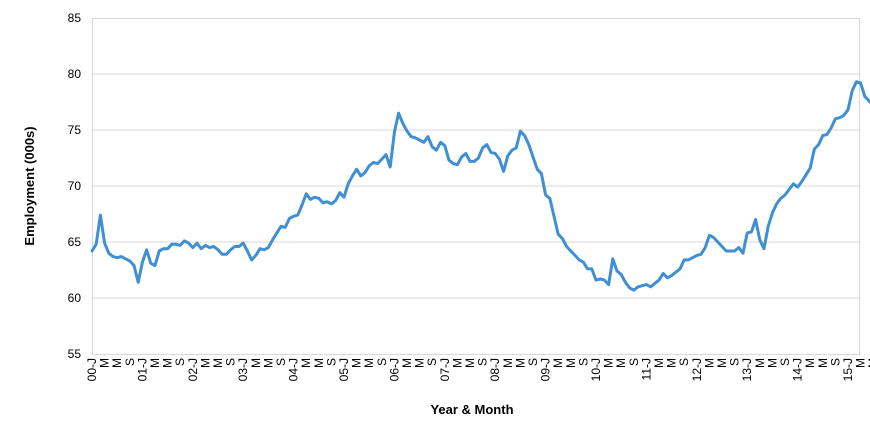 This screenshot has height=433, width=870. Describe the element at coordinates (546, 369) in the screenshot. I see `x-tick-label: 09-J` at that location.